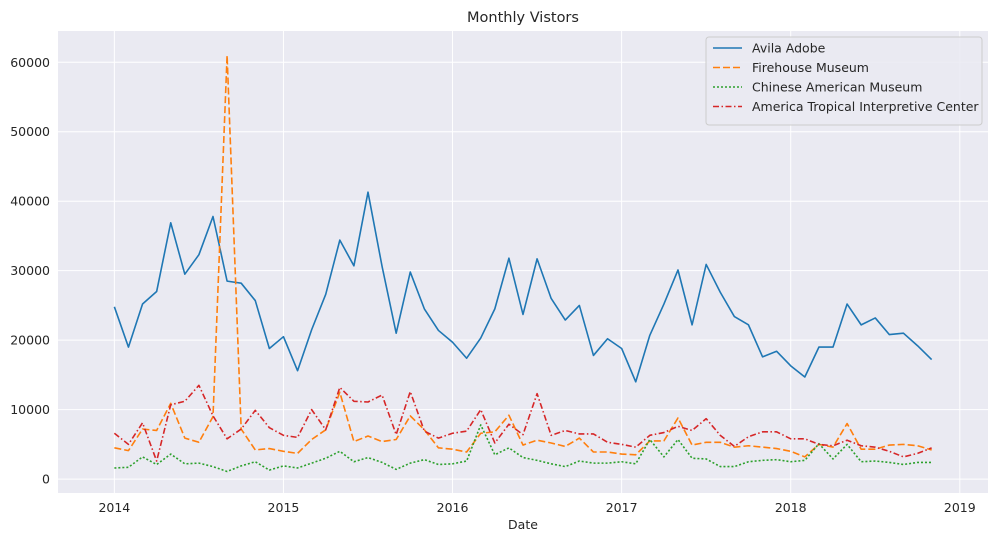  Describe the element at coordinates (523, 18) in the screenshot. I see `chart-title: Monthly Vistors` at that location.